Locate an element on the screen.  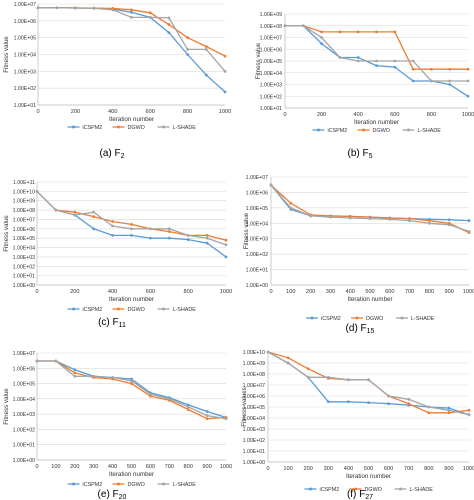
x-tick-label: 400 is located at coordinates (350, 292).